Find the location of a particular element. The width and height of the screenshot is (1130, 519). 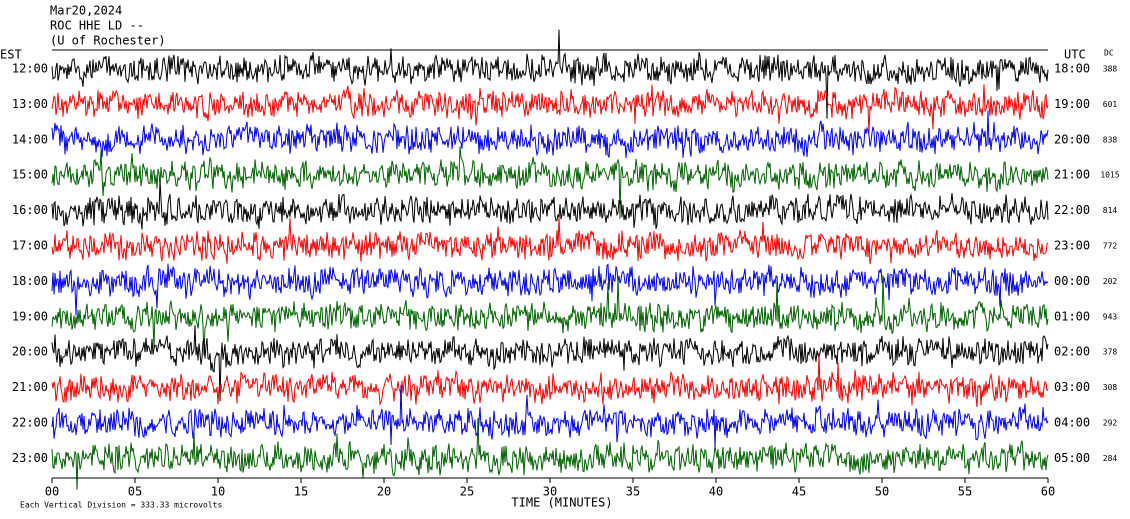

est-time-label: 14:00 is located at coordinates (30, 139).